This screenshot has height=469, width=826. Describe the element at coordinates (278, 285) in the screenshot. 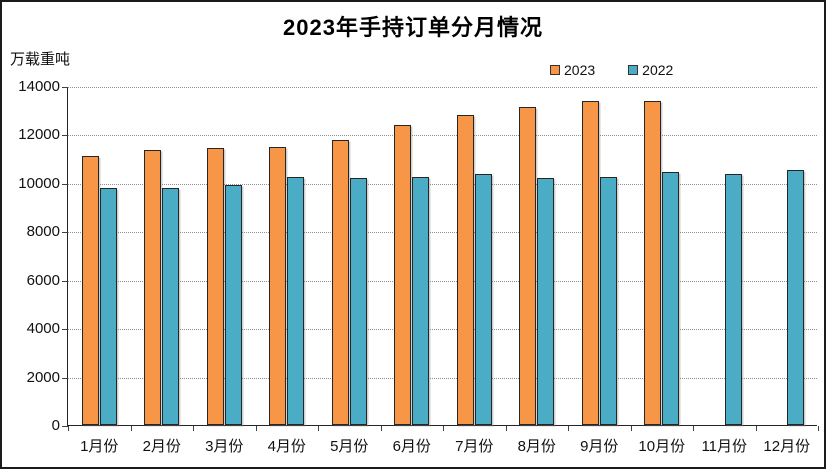

I see `bar-2023-4月份` at that location.